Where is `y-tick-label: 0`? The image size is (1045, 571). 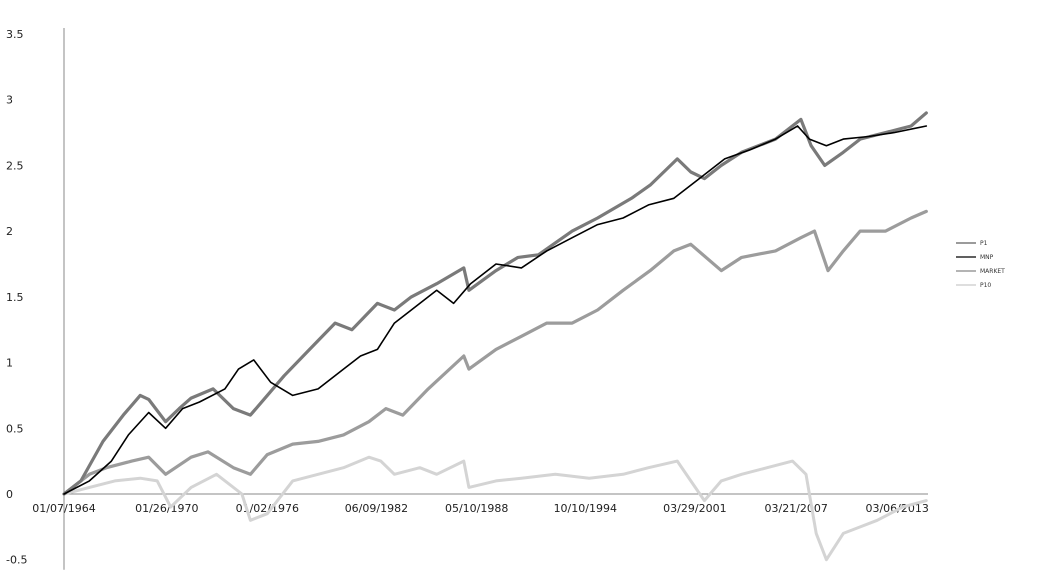 y-tick-label: 0 is located at coordinates (9, 494).